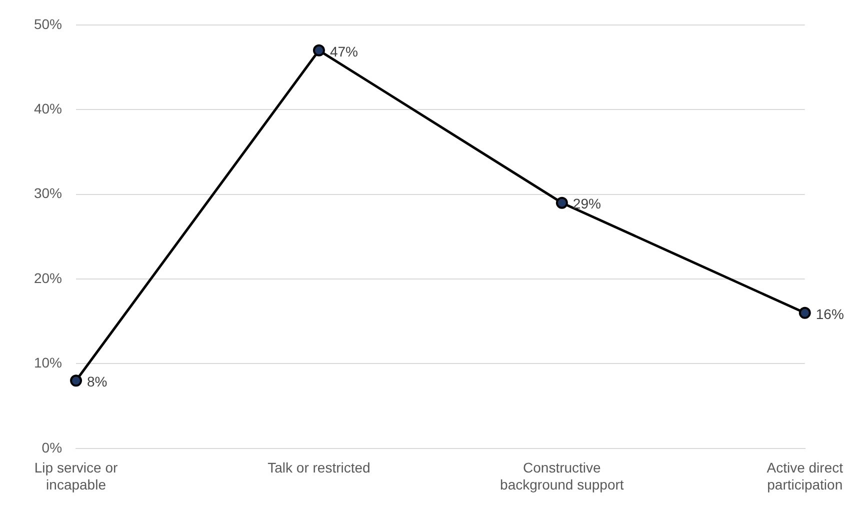  Describe the element at coordinates (586, 204) in the screenshot. I see `data-label: 29%` at that location.